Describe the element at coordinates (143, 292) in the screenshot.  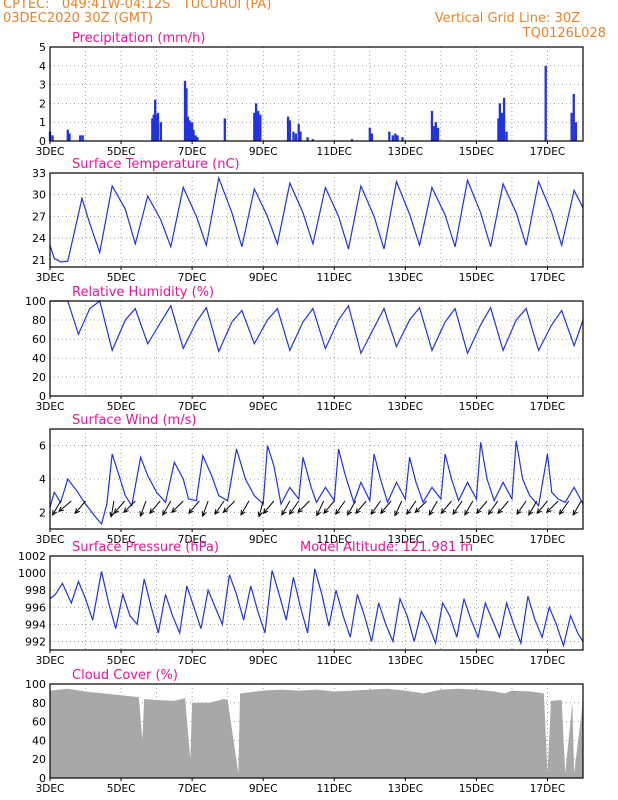
I see `panel-title: Relative Humidity (%)` at that location.